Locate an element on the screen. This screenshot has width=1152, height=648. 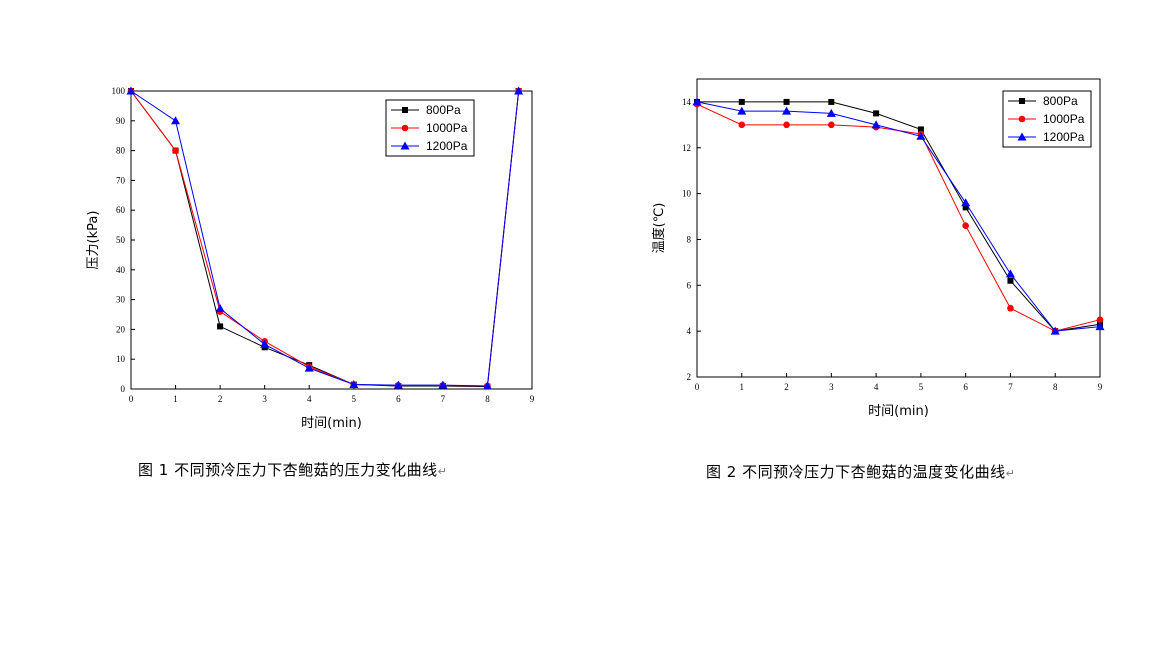
y-axis-label: 压力(kPa) is located at coordinates (93, 240).